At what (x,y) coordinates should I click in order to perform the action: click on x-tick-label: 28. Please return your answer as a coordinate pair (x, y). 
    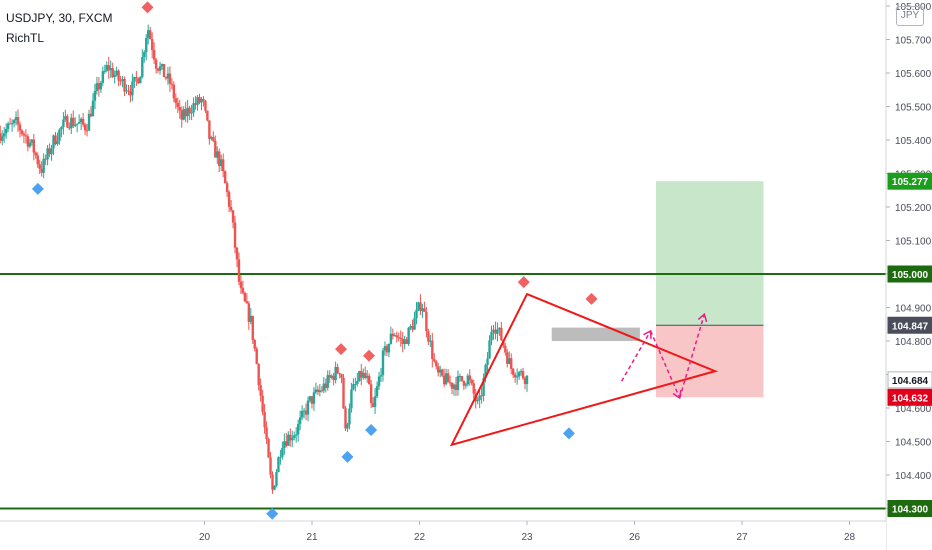
    Looking at the image, I should click on (850, 537).